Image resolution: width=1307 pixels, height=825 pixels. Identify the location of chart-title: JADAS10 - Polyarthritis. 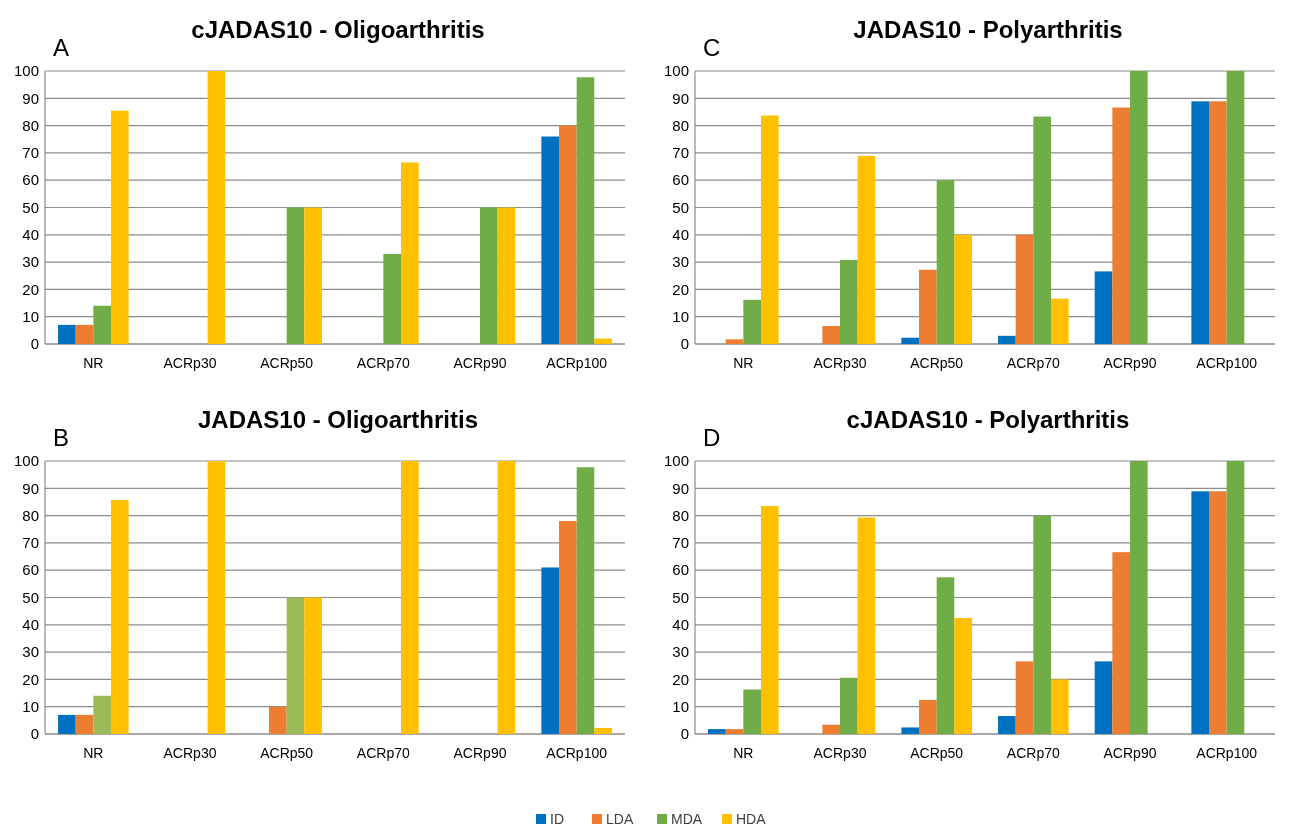
(988, 29).